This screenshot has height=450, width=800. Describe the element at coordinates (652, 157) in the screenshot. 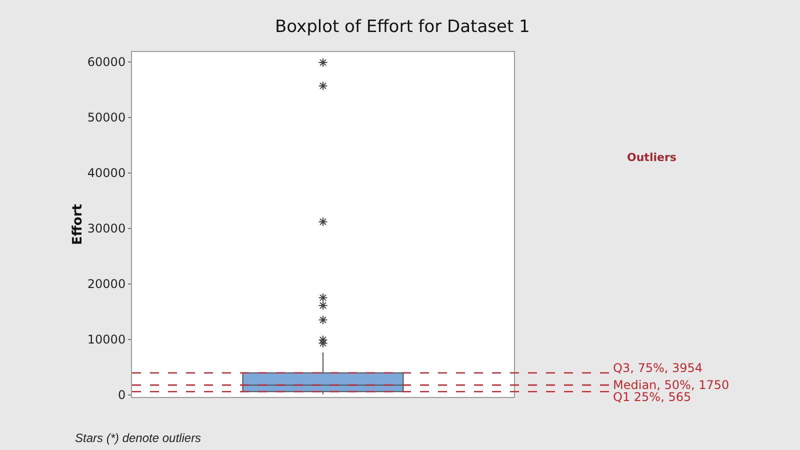

I see `text: Outliers` at that location.